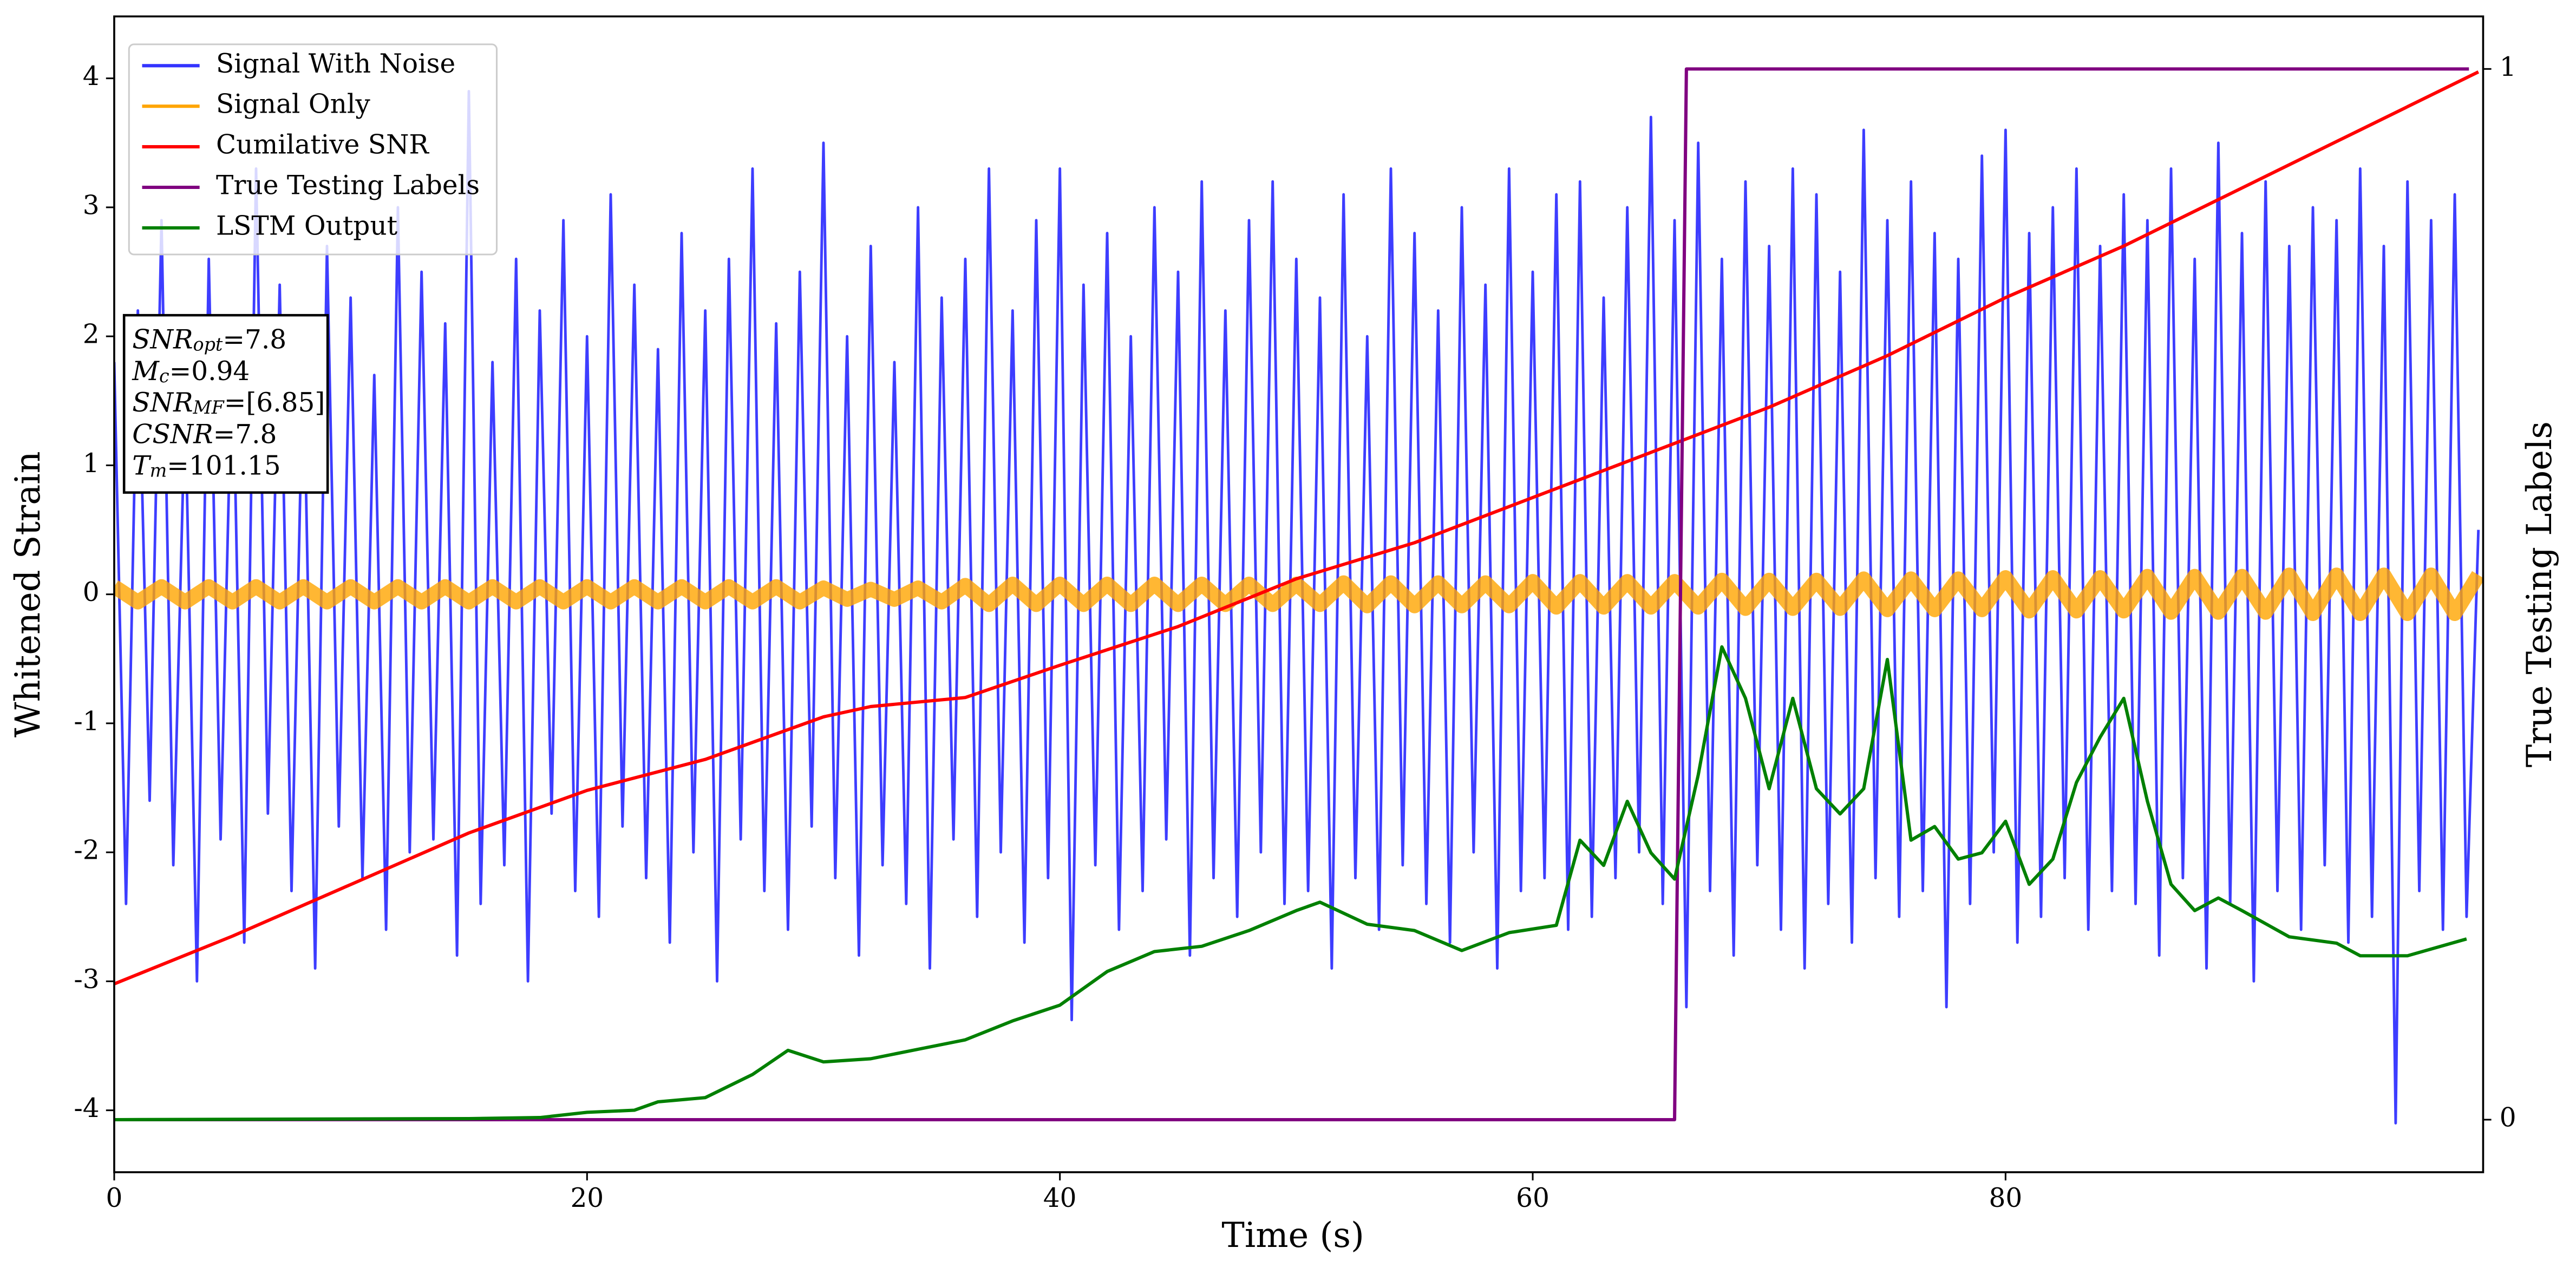 The image size is (2576, 1274). I want to click on y2-tick-label: 1, so click(2508, 67).